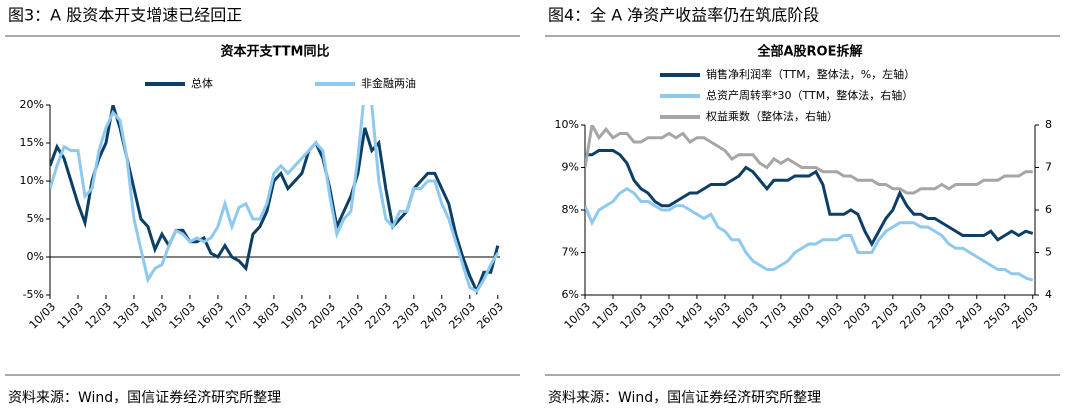 This screenshot has width=1080, height=418. I want to click on legend-label: 总体, so click(202, 83).